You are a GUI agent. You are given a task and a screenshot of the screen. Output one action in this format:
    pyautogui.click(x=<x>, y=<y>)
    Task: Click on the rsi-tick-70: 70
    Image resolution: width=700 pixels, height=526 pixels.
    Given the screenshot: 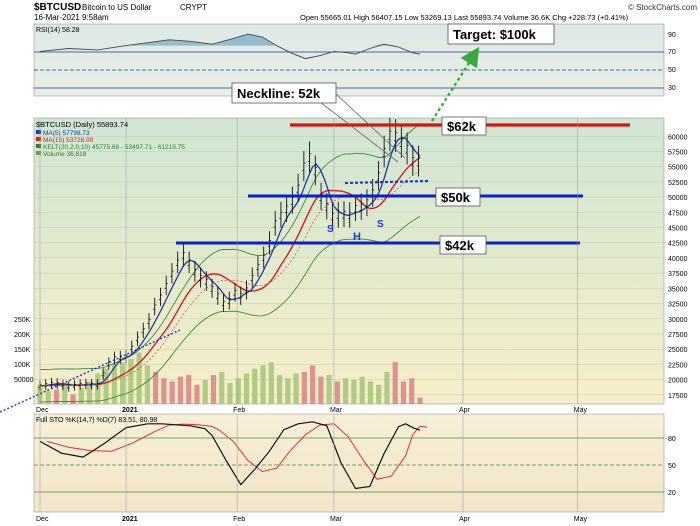 What is the action you would take?
    pyautogui.click(x=672, y=52)
    